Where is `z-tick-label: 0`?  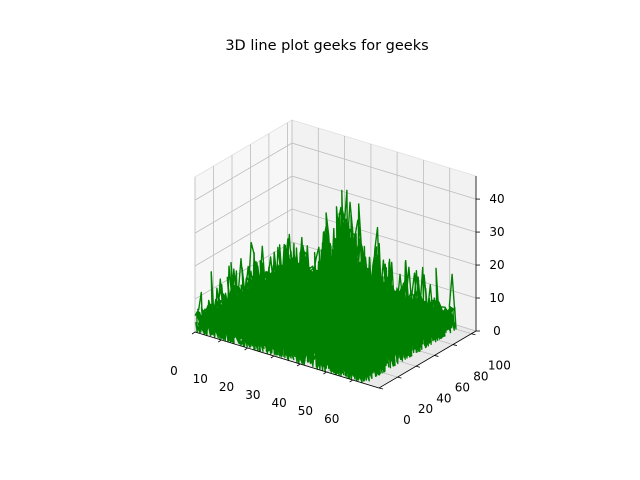
z-tick-label: 0 is located at coordinates (497, 331).